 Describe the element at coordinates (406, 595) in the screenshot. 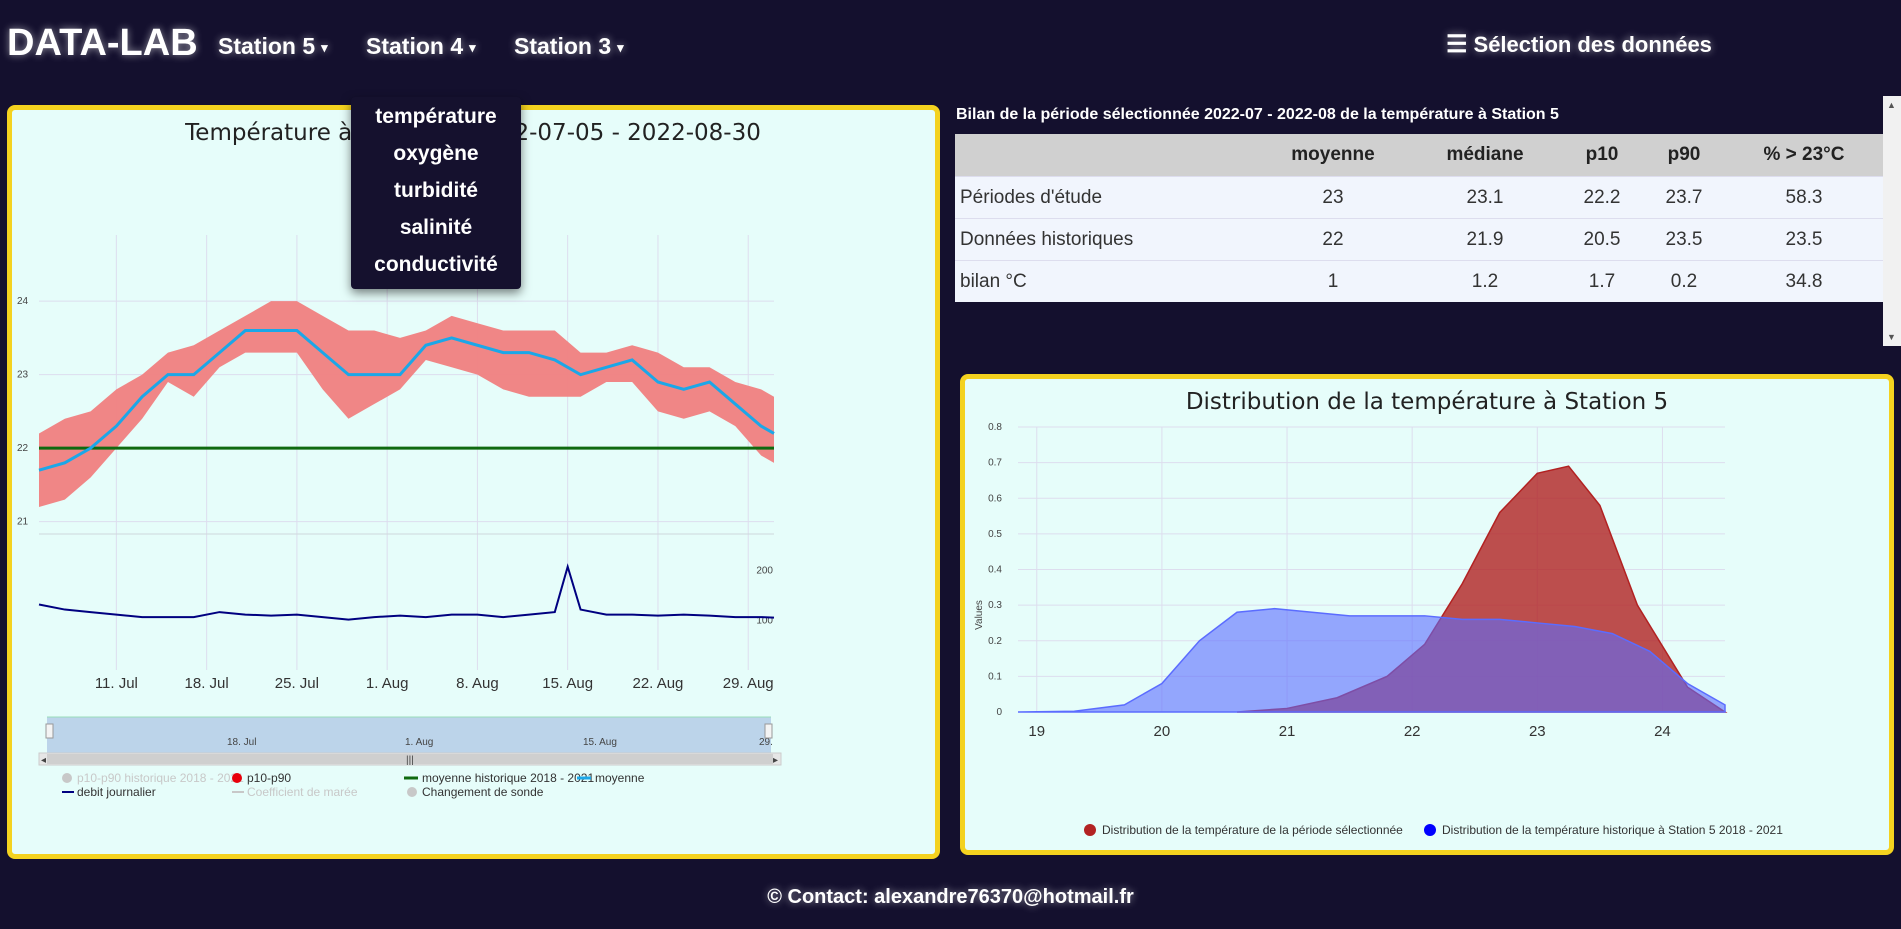

I see `flow-subchart: 100 200` at that location.